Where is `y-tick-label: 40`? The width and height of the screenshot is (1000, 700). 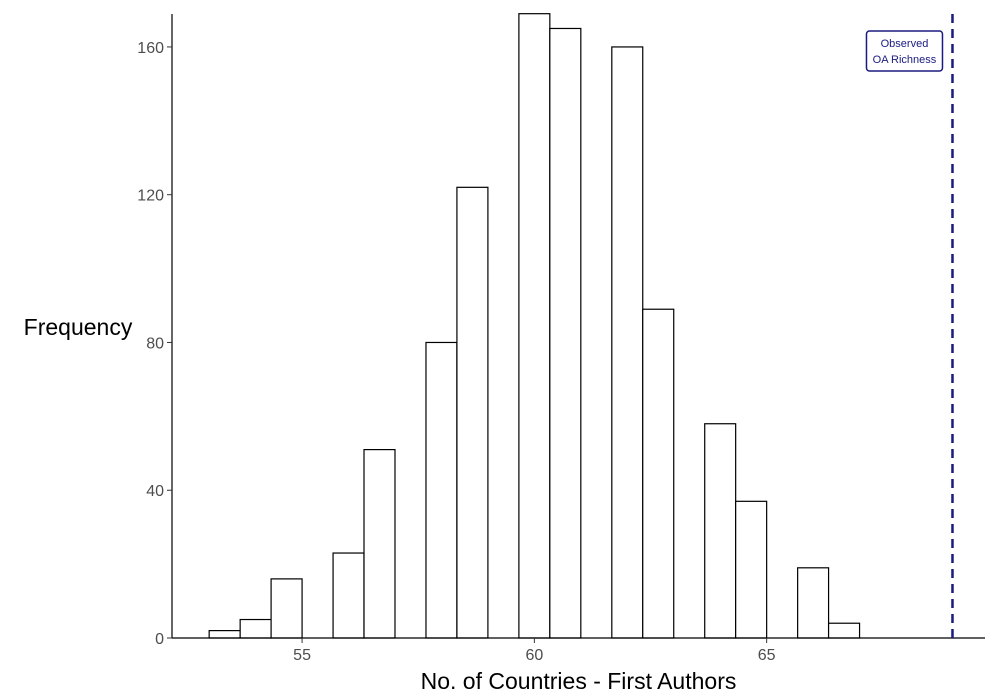
y-tick-label: 40 is located at coordinates (155, 491).